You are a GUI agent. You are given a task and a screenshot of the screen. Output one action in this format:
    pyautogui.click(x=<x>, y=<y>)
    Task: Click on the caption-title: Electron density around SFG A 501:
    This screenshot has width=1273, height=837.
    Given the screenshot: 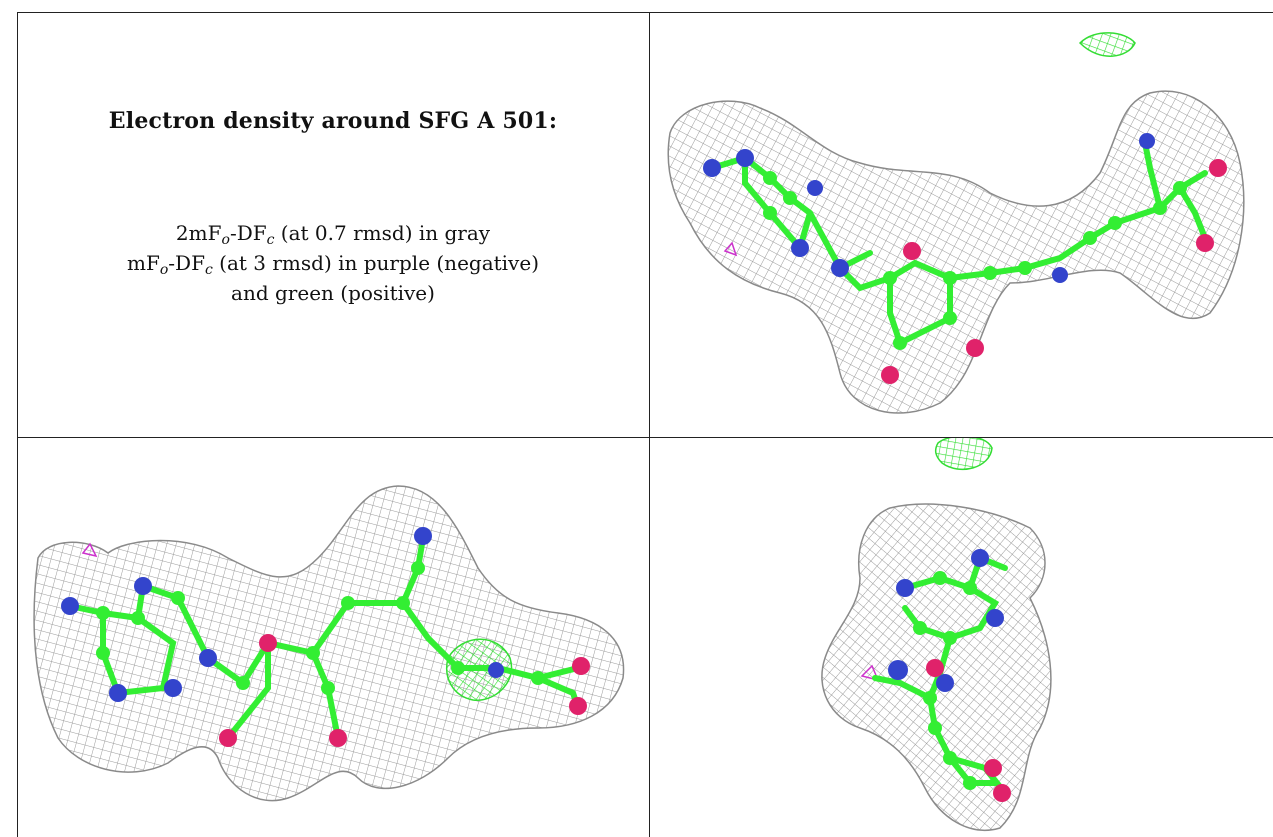 What is the action you would take?
    pyautogui.click(x=333, y=121)
    